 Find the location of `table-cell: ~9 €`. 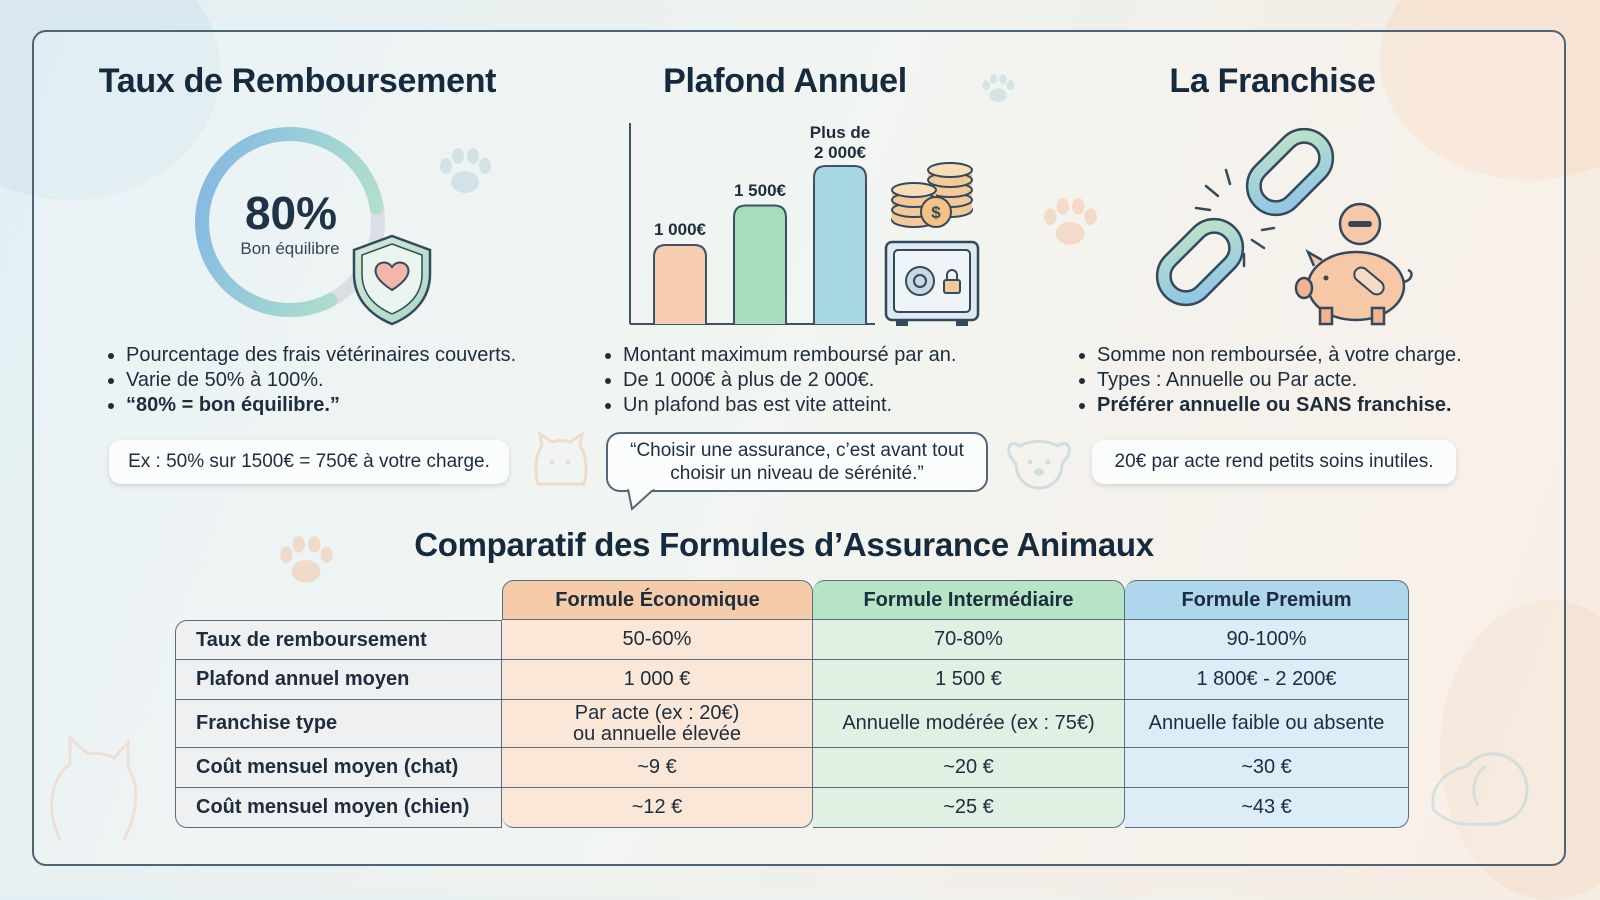

table-cell: ~9 € is located at coordinates (657, 768).